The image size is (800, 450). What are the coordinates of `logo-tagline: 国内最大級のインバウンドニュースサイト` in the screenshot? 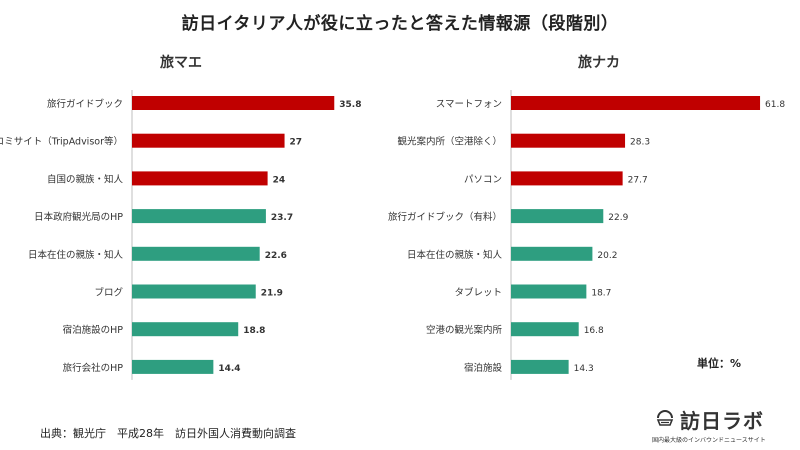 It's located at (709, 440).